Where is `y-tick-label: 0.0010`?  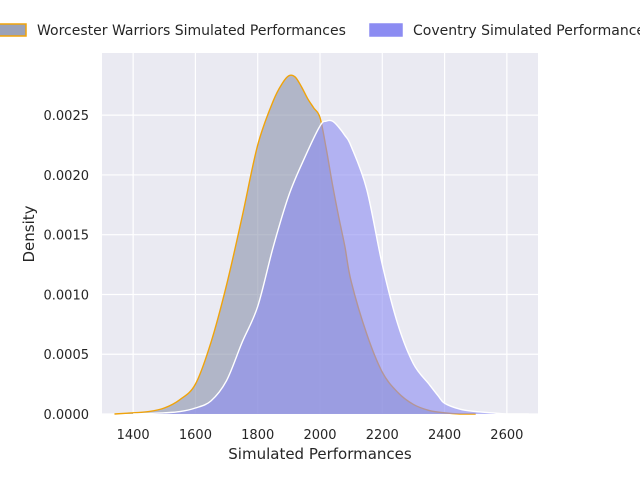
y-tick-label: 0.0010 is located at coordinates (67, 295).